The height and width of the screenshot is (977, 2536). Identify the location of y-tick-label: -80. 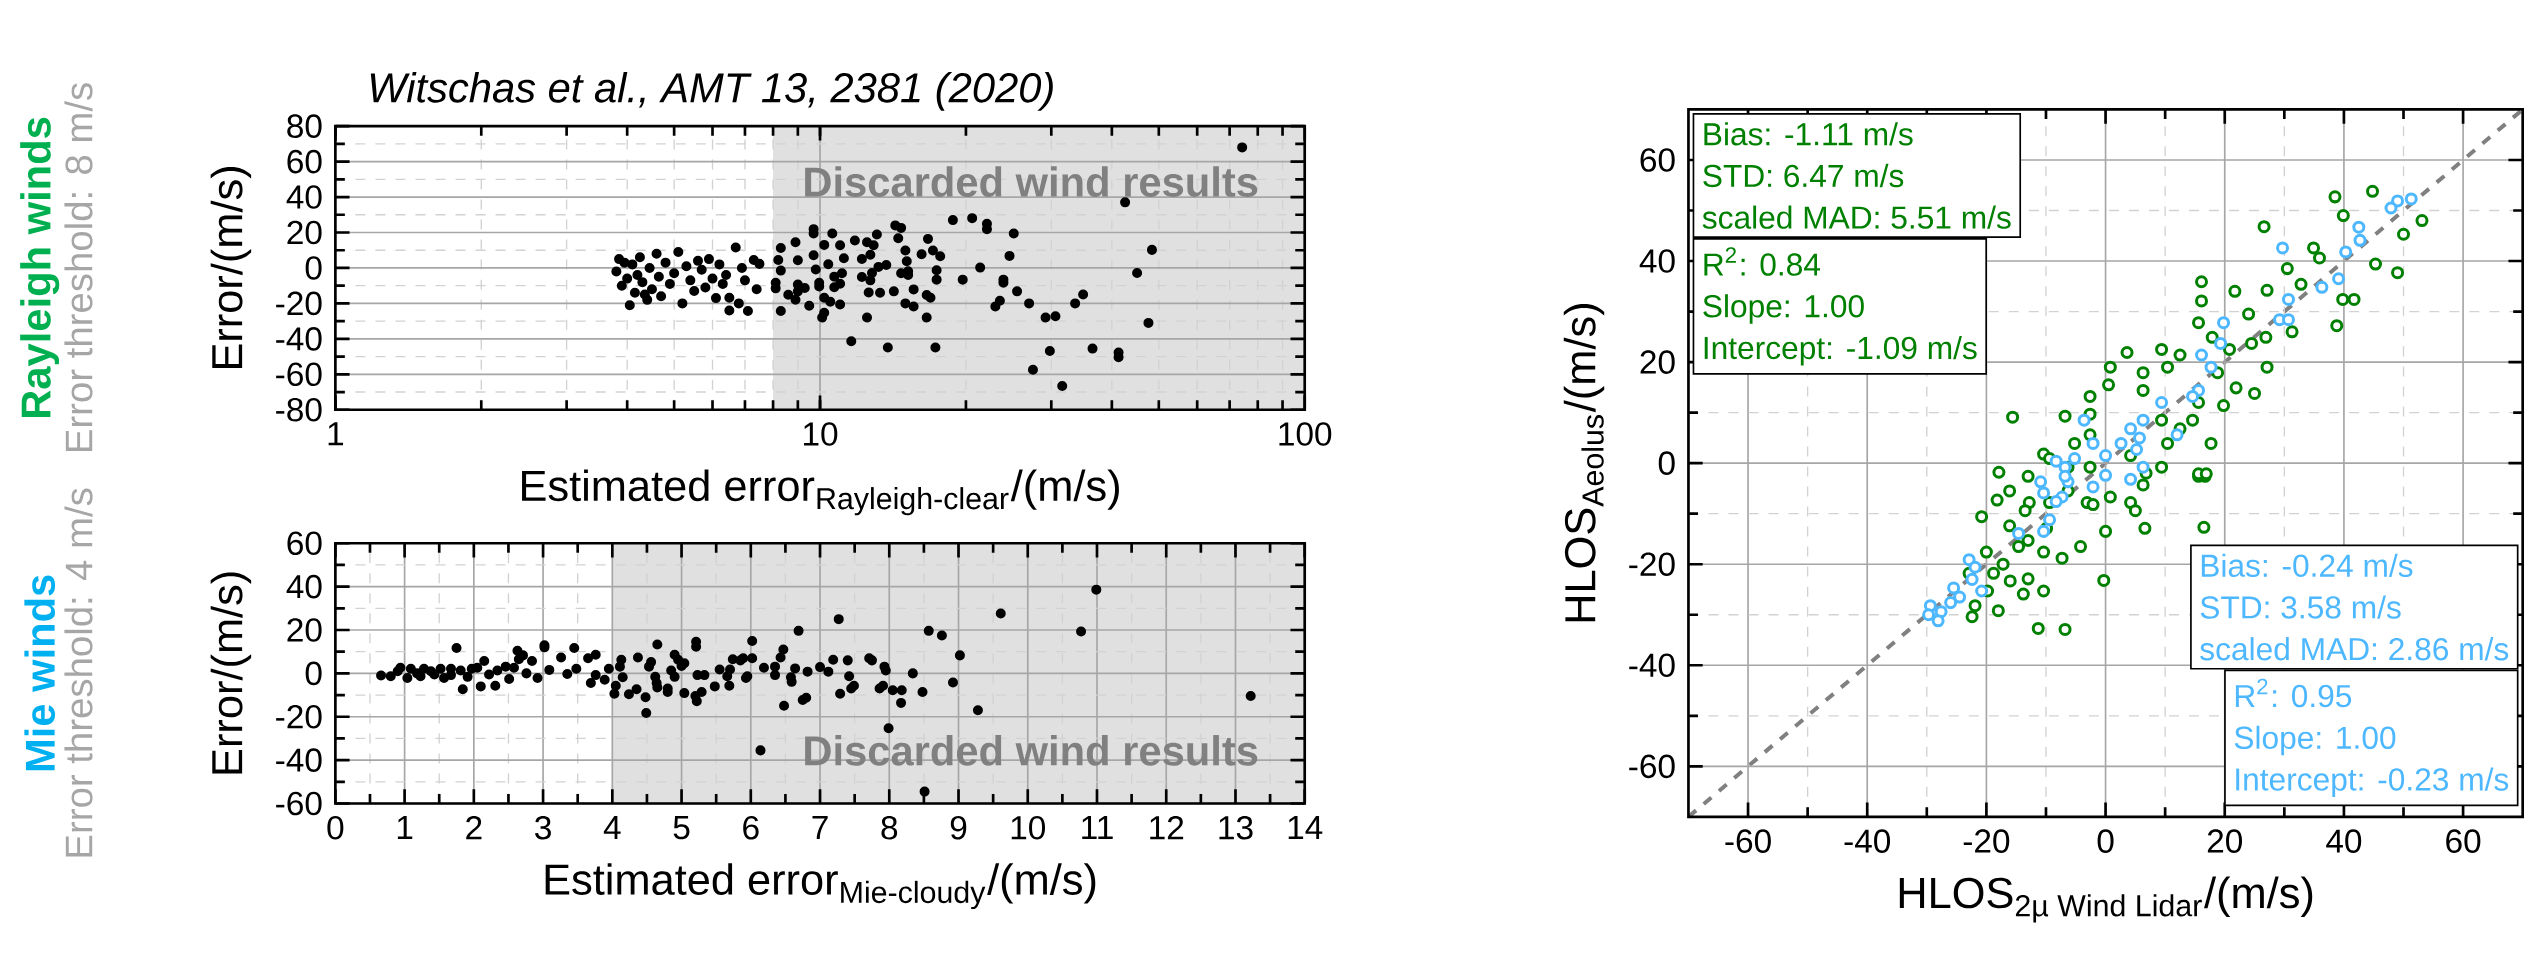
(299, 409).